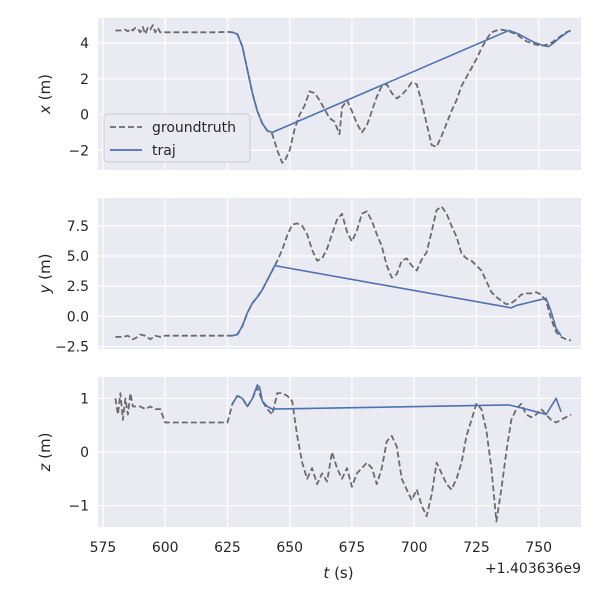 The width and height of the screenshot is (600, 600). What do you see at coordinates (84, 44) in the screenshot?
I see `y-tick-label: 4` at bounding box center [84, 44].